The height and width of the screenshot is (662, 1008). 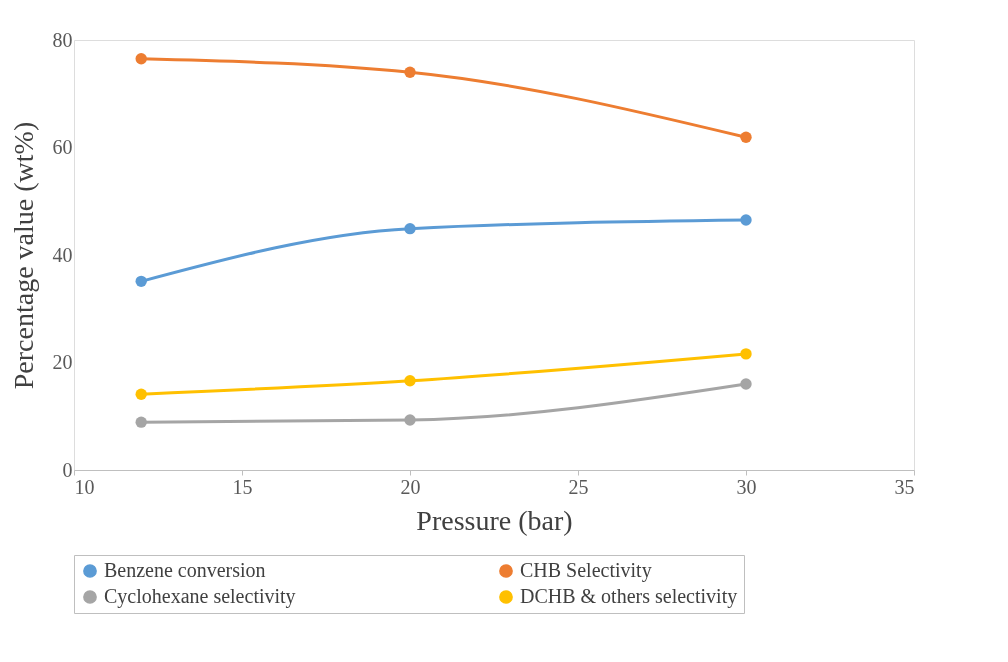 What do you see at coordinates (67, 469) in the screenshot?
I see `y-tick-label: 0` at bounding box center [67, 469].